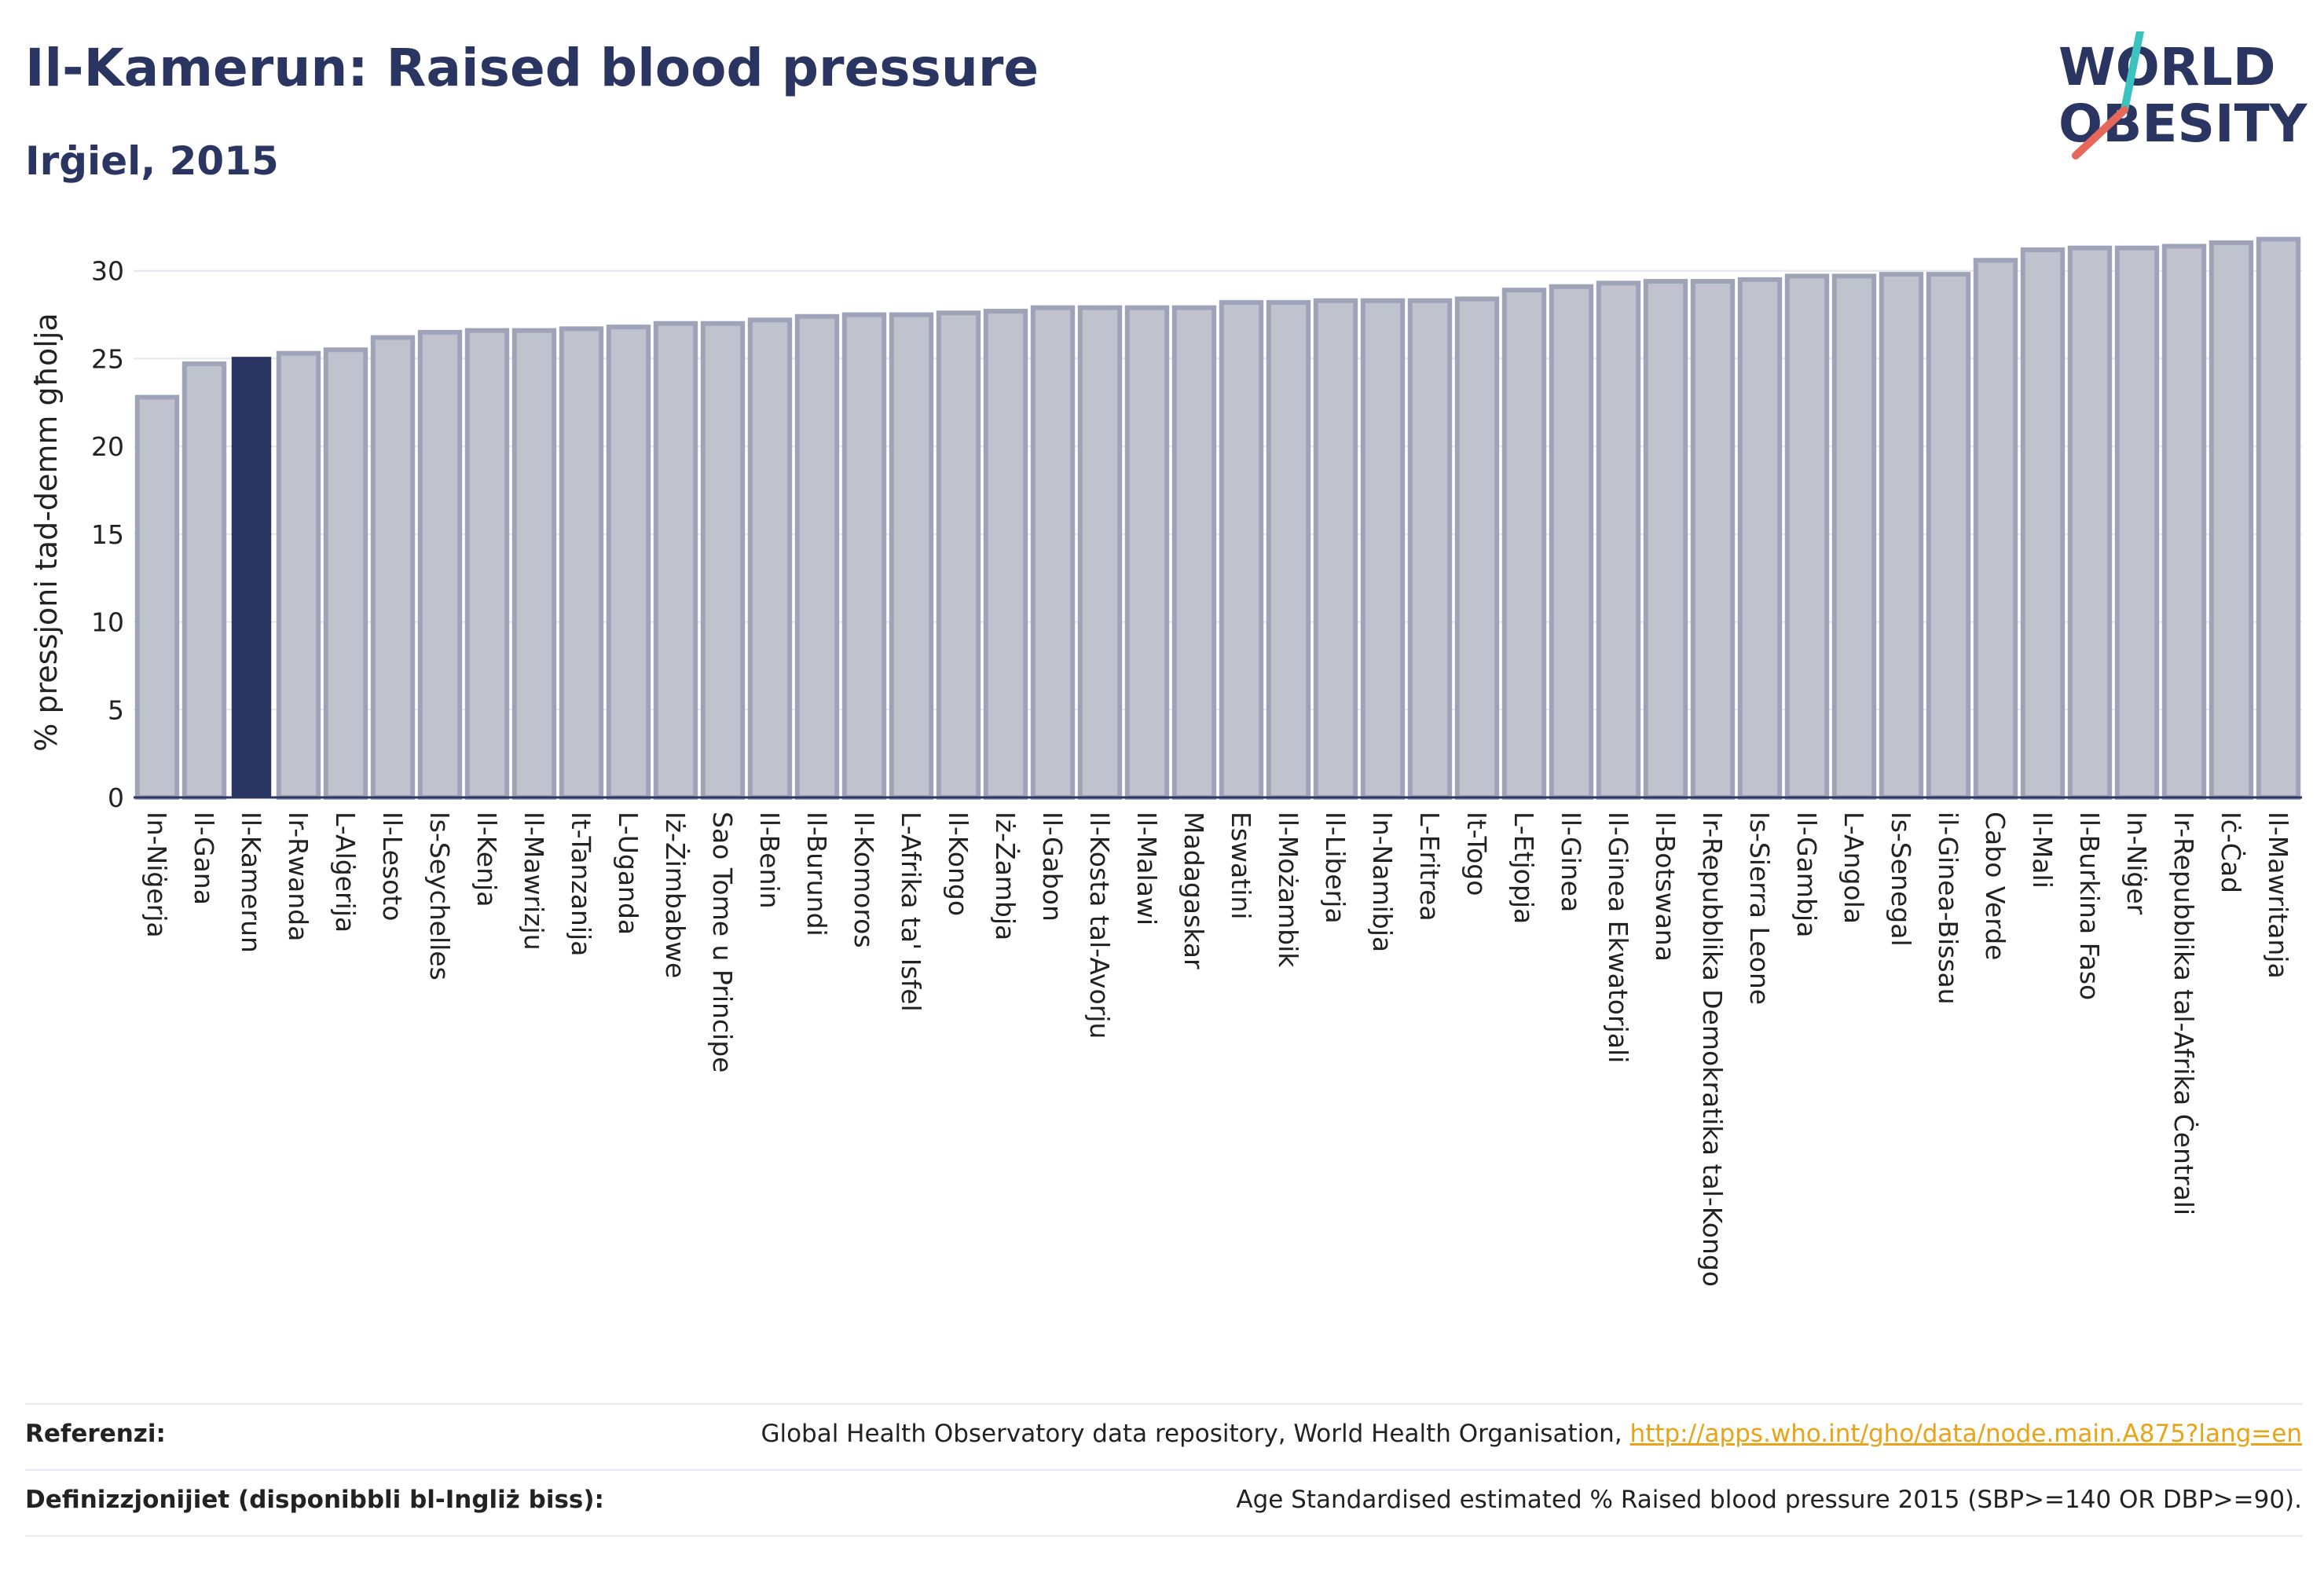 The height and width of the screenshot is (1576, 2324). What do you see at coordinates (628, 873) in the screenshot?
I see `x-category-label: L-Uganda` at bounding box center [628, 873].